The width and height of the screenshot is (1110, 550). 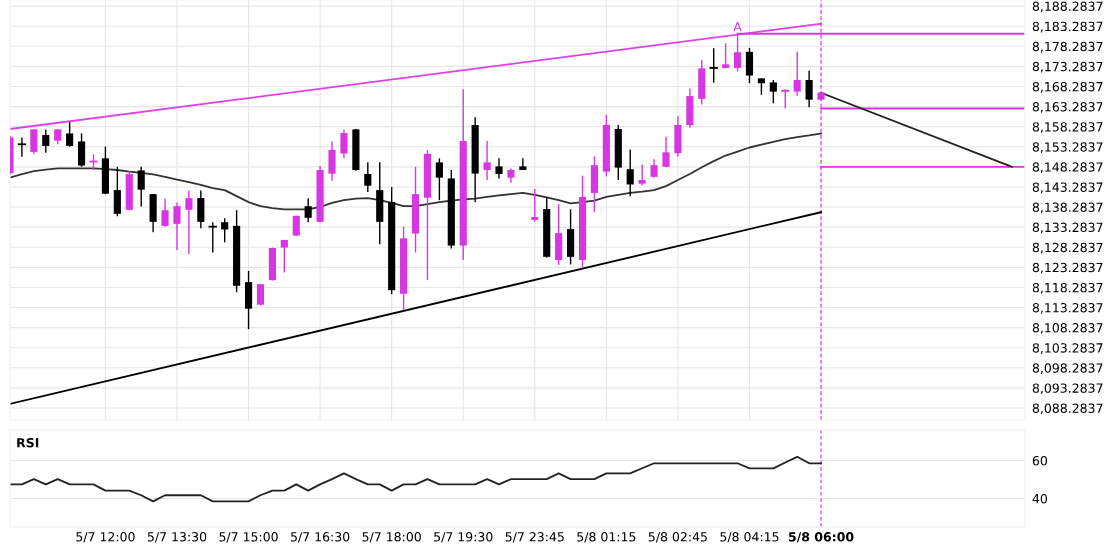 I want to click on y-tick-label: 8,133.2837, so click(x=1067, y=228).